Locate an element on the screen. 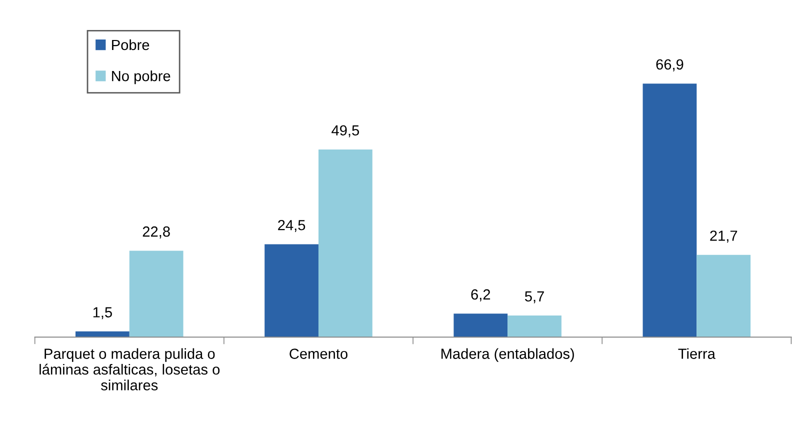 The height and width of the screenshot is (430, 792). data-label: 66,9 is located at coordinates (670, 65).